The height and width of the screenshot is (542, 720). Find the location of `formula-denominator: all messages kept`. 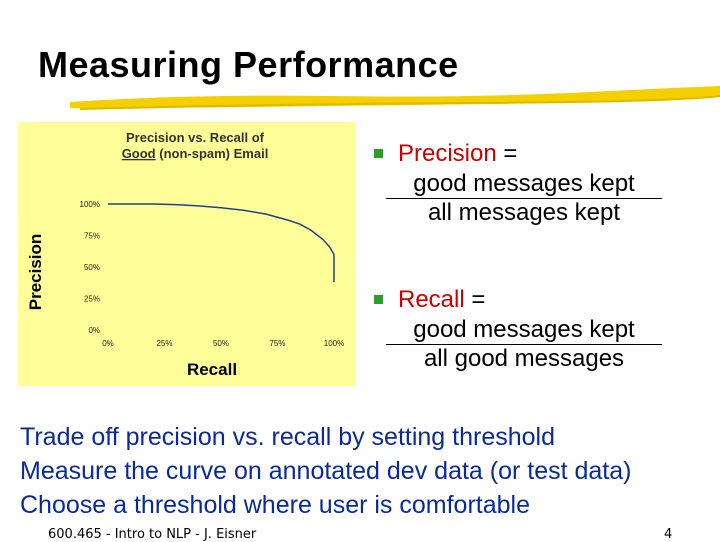

formula-denominator: all messages kept is located at coordinates (524, 212).